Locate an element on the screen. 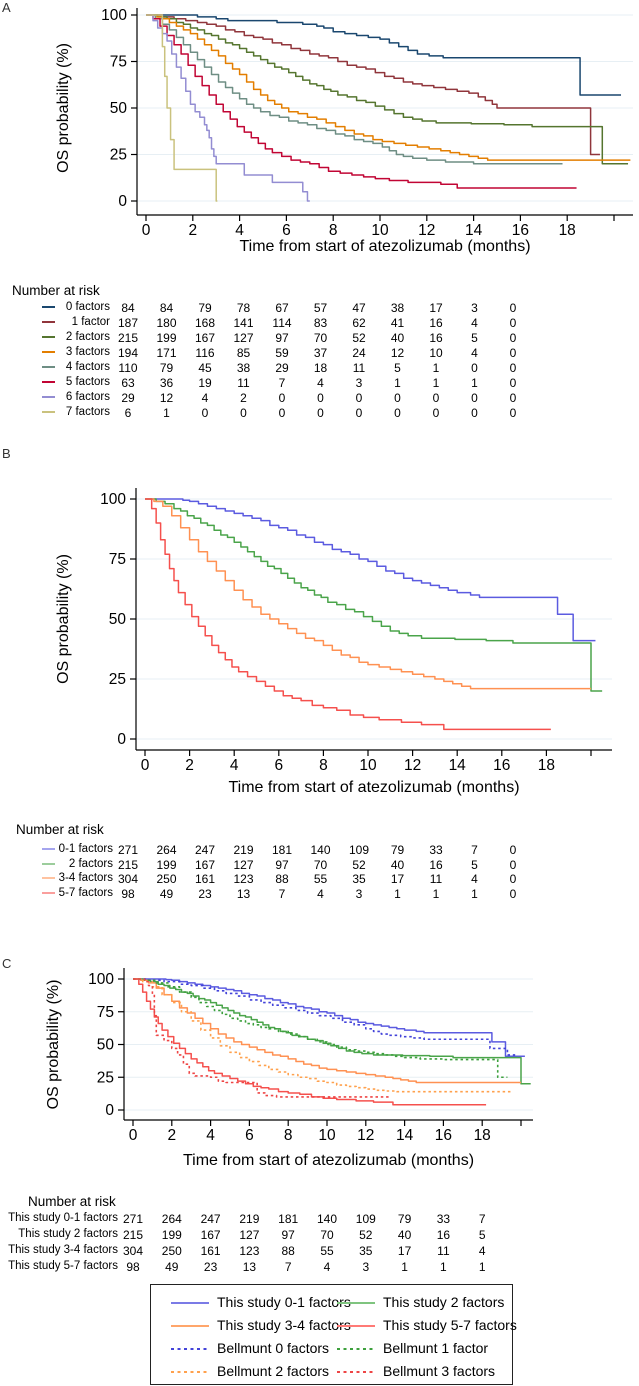 This screenshot has width=639, height=1386. risk-value: 23 is located at coordinates (210, 1267).